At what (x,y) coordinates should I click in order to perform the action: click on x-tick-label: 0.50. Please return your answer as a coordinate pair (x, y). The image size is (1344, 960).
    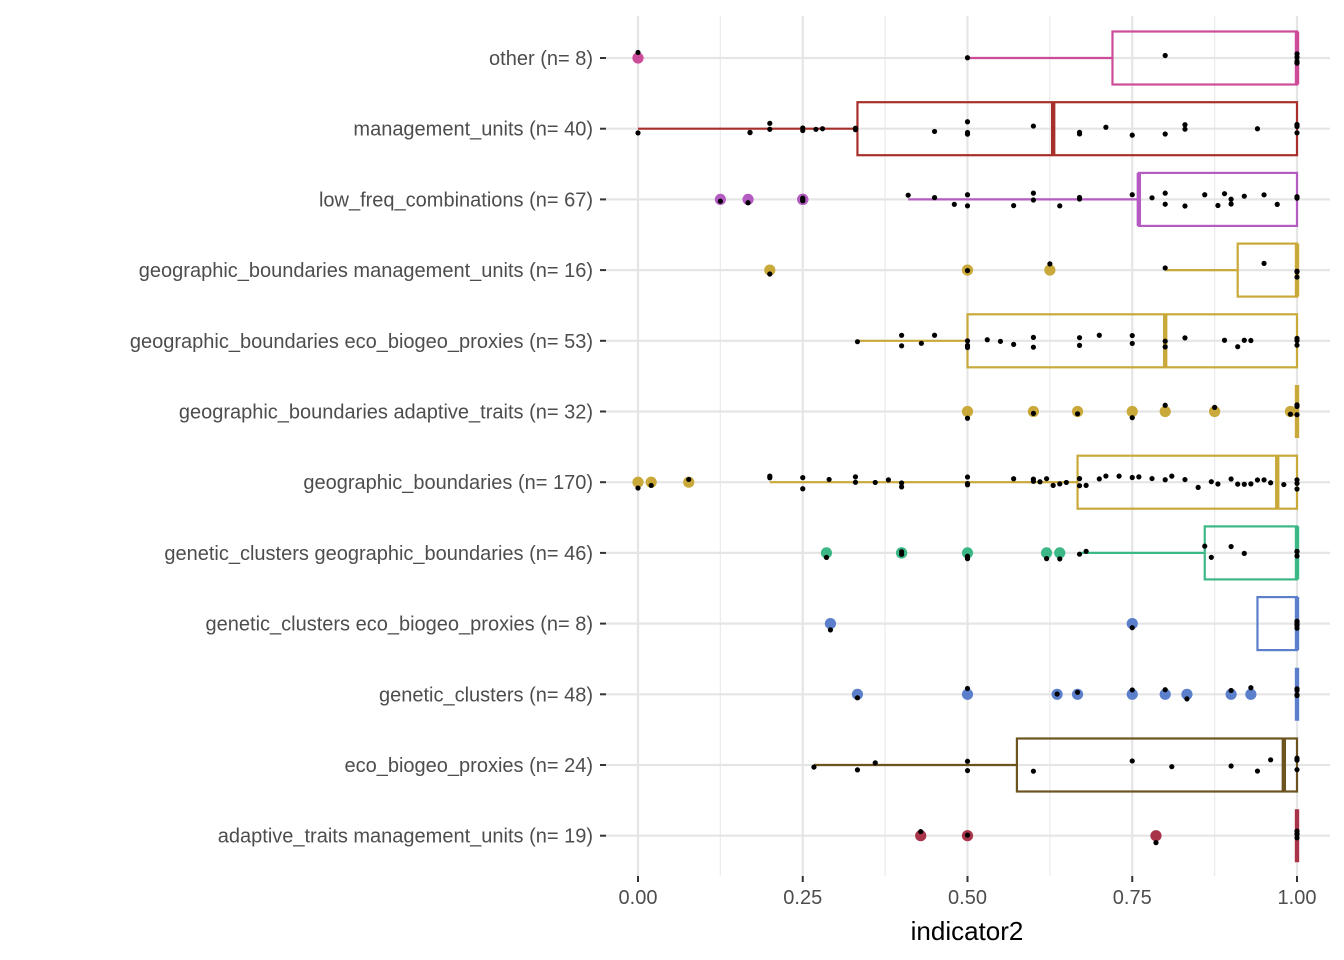
    Looking at the image, I should click on (967, 898).